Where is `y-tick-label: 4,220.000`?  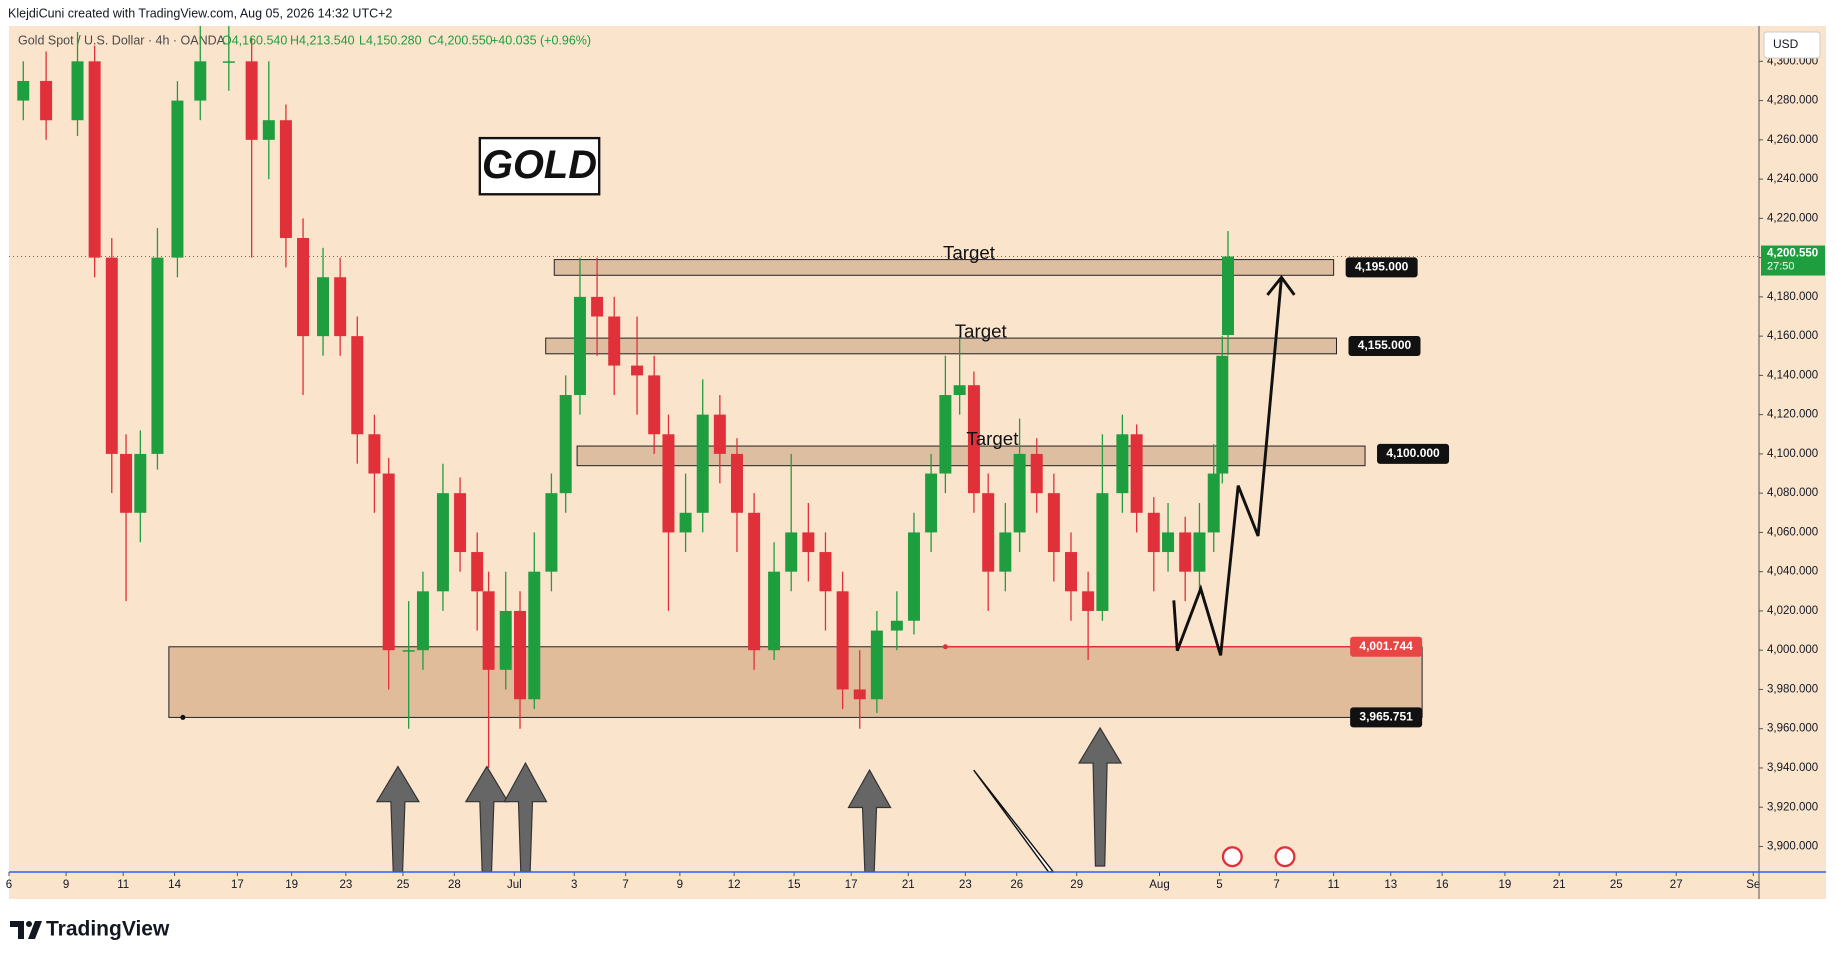 y-tick-label: 4,220.000 is located at coordinates (1792, 218).